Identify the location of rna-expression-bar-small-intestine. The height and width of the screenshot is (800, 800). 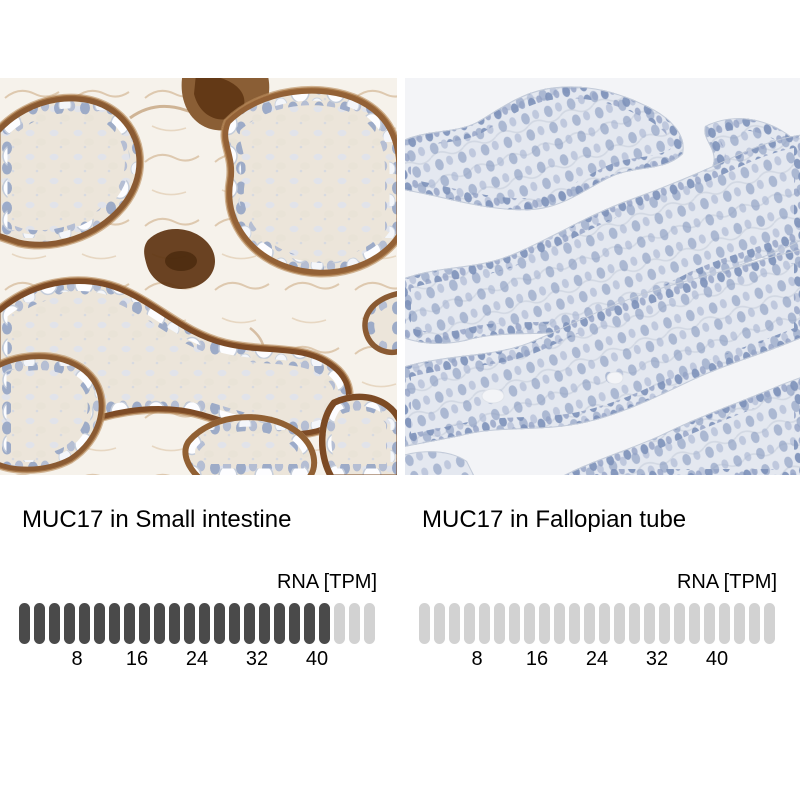
(197, 623).